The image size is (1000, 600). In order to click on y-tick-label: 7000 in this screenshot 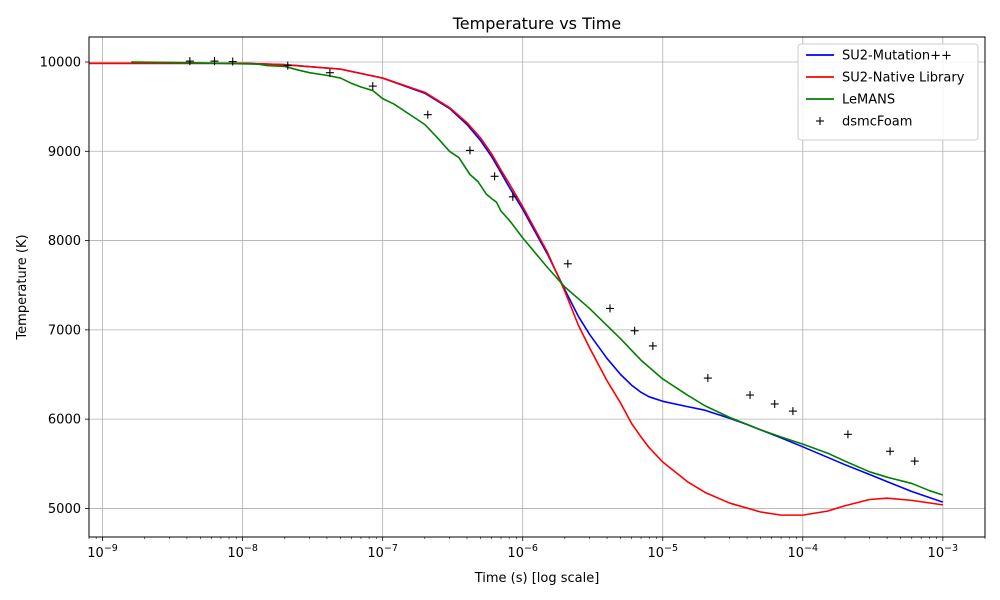, I will do `click(64, 330)`.